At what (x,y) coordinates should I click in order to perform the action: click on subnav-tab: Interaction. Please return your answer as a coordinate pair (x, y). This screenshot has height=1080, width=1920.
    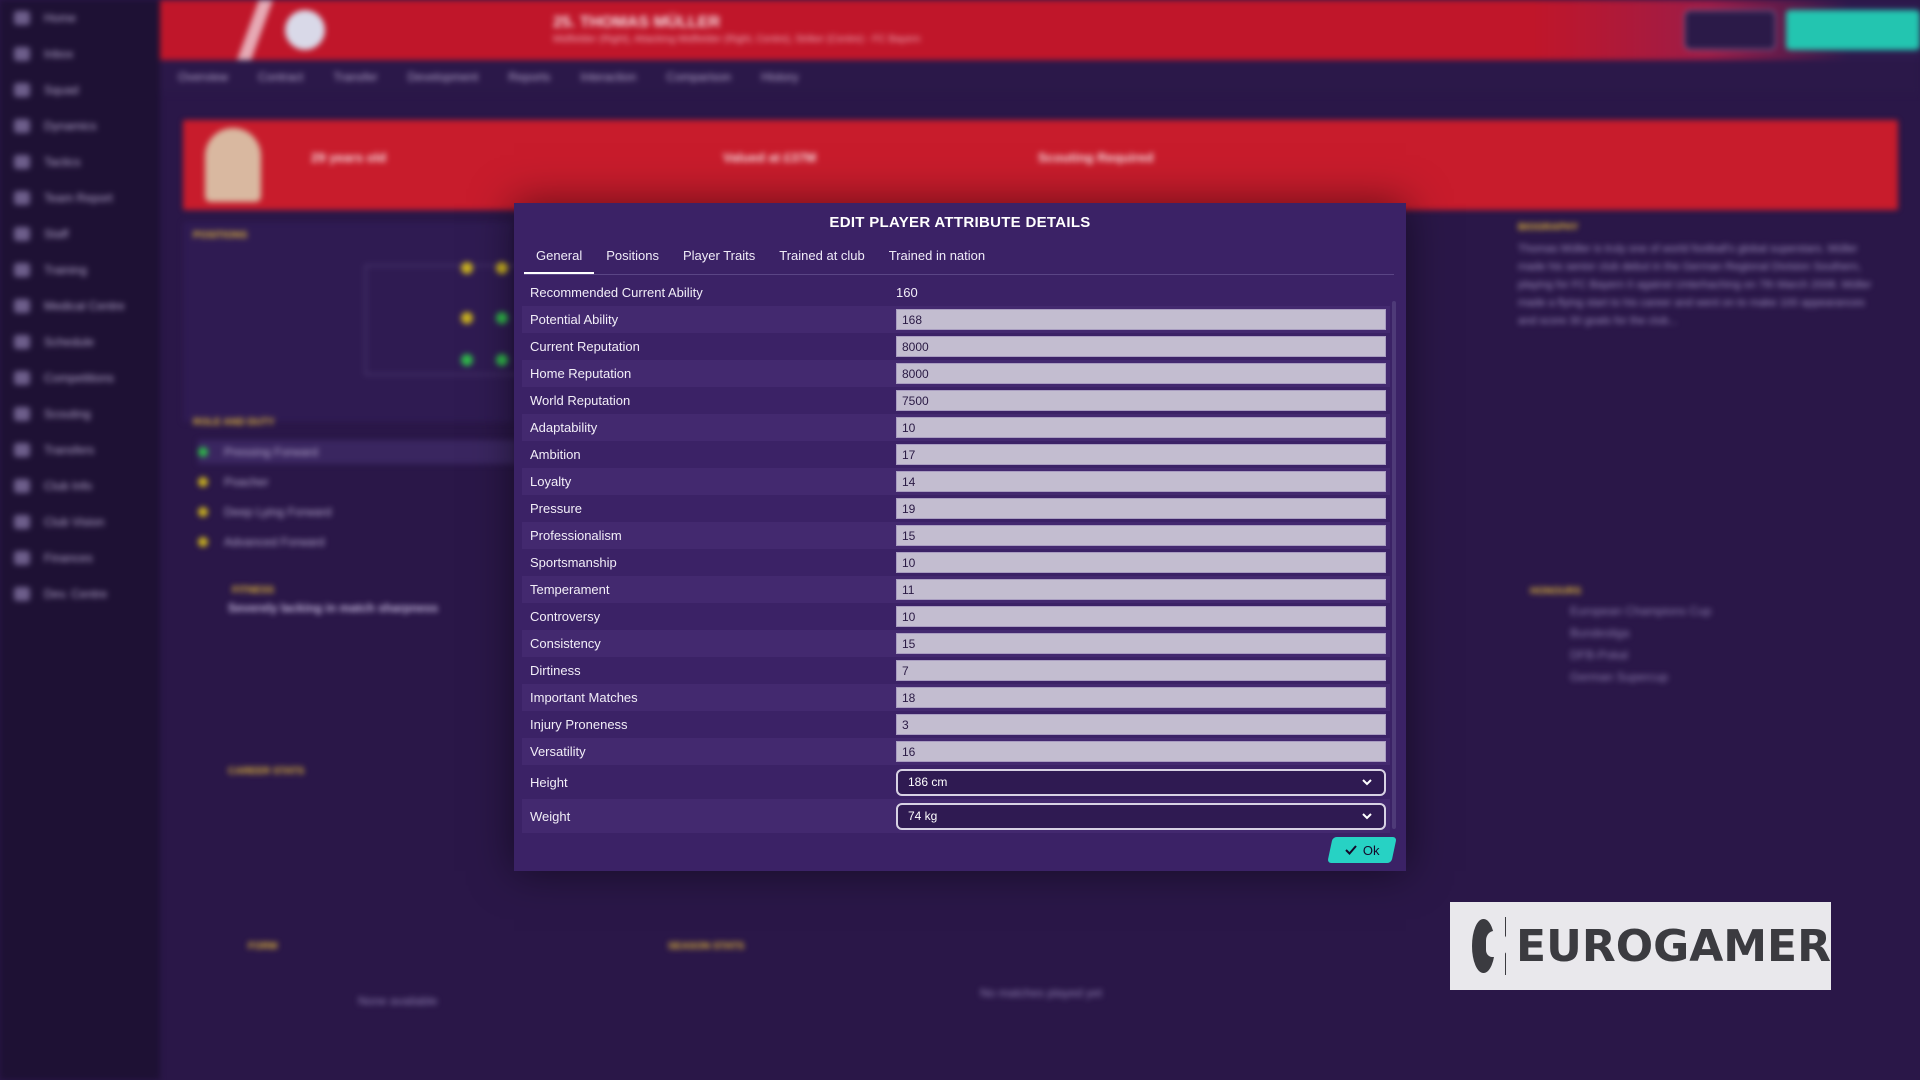
    Looking at the image, I should click on (608, 77).